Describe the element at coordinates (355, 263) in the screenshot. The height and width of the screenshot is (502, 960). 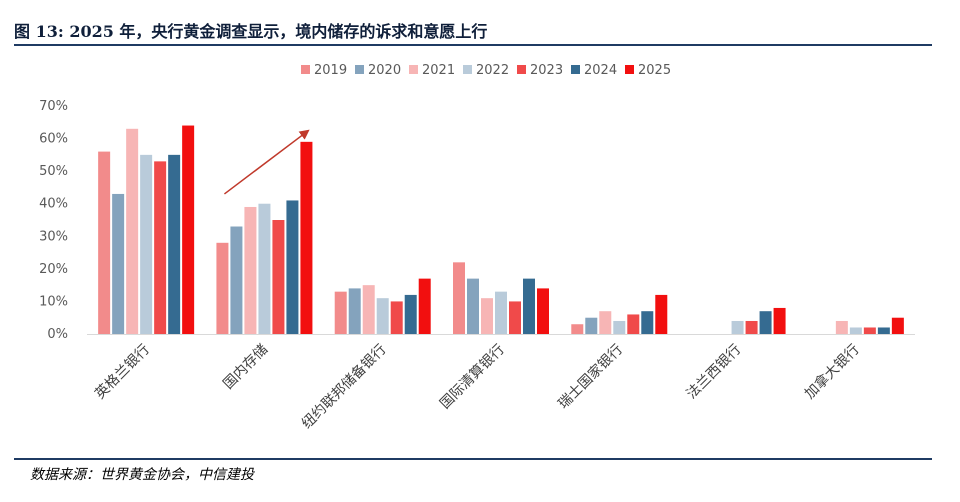
I see `series-2020` at that location.